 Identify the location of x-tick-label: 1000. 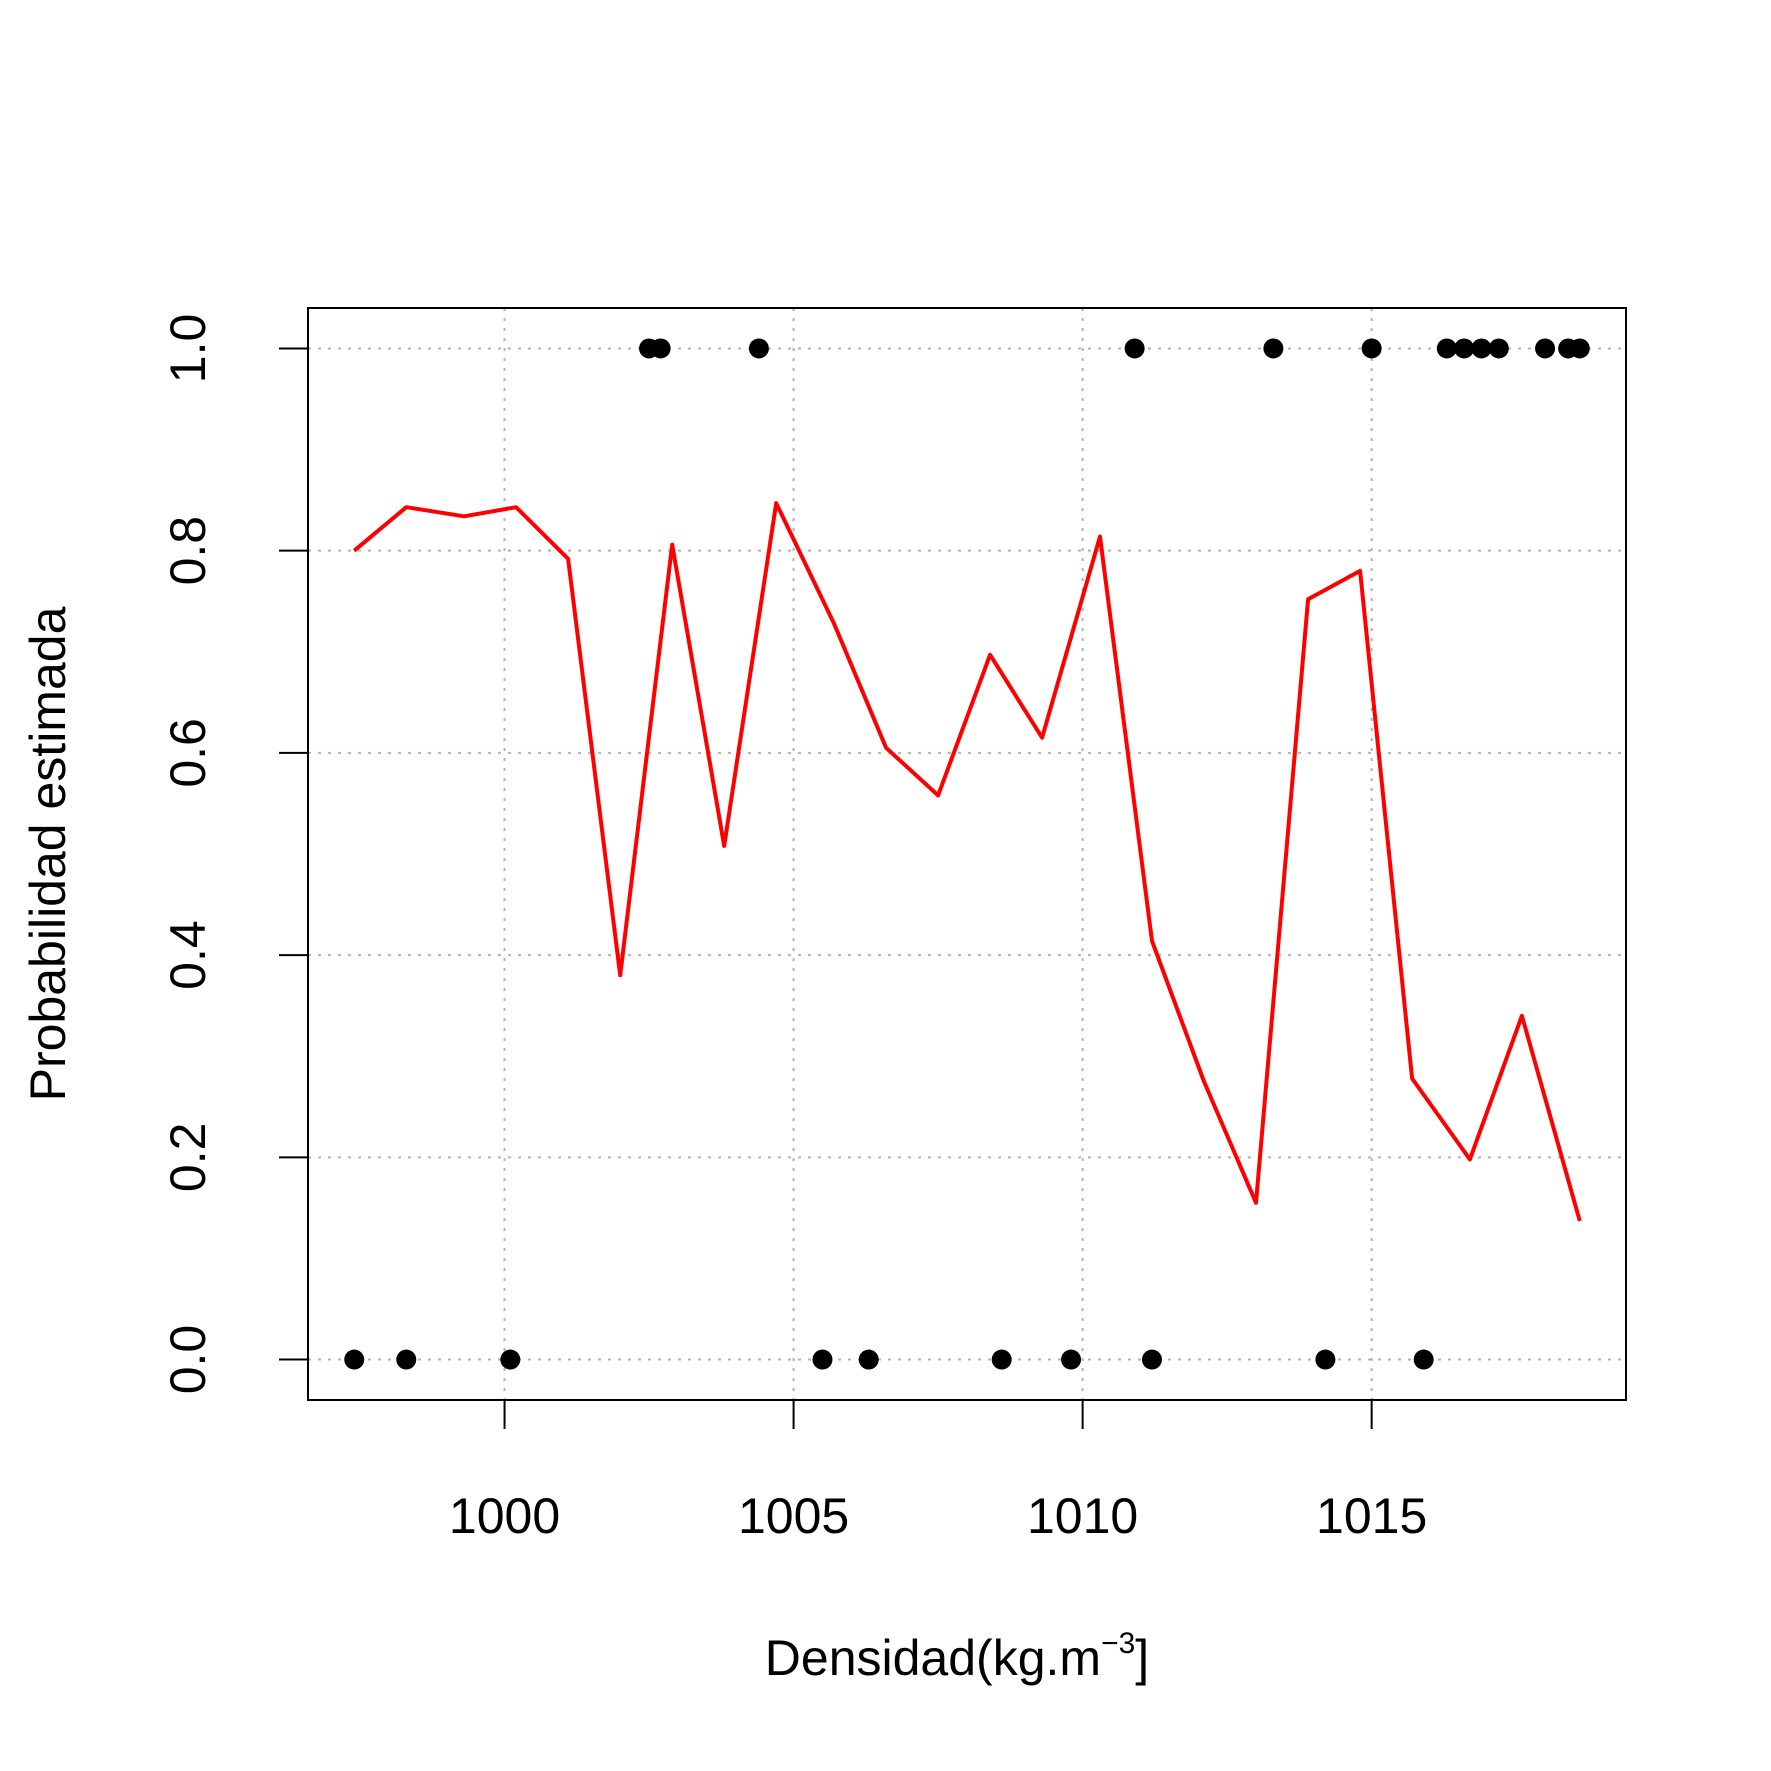
(504, 1516).